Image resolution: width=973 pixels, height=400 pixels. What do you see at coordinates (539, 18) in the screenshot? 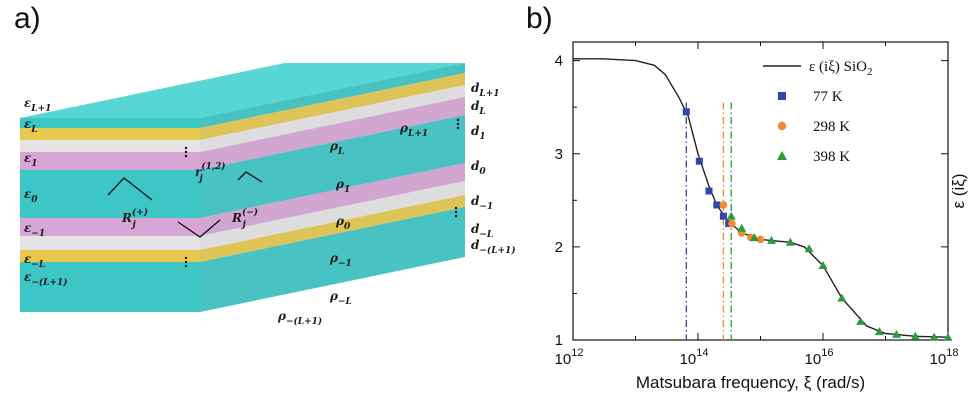
I see `panel-b-label: b)` at bounding box center [539, 18].